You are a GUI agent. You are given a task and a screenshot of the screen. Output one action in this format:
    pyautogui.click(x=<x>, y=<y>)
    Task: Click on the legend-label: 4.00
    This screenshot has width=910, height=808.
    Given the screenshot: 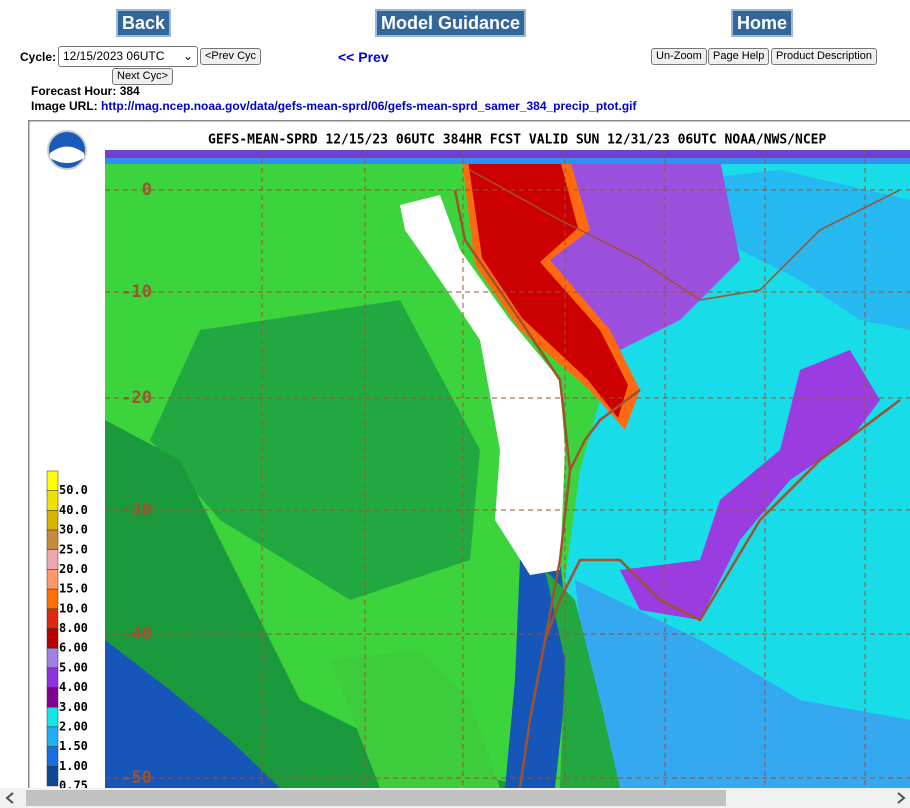 What is the action you would take?
    pyautogui.click(x=73, y=687)
    